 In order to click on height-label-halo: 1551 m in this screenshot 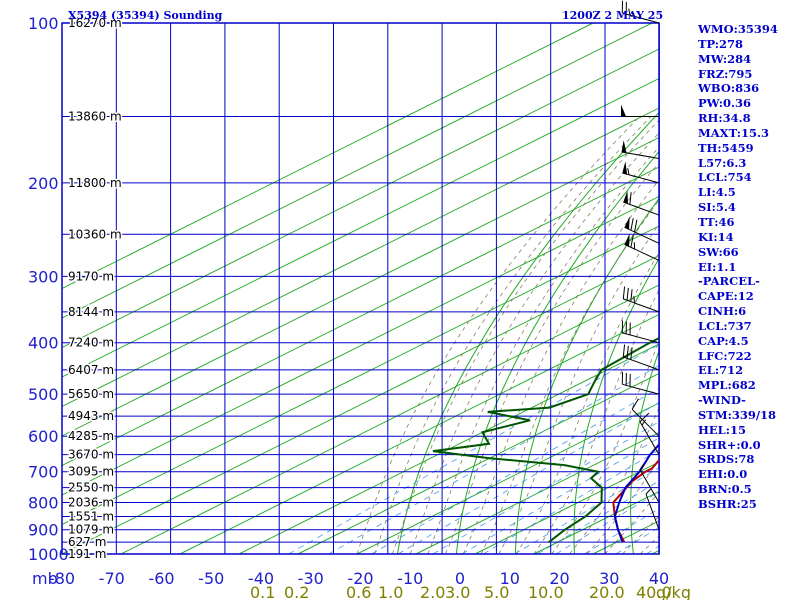, I will do `click(91, 517)`.